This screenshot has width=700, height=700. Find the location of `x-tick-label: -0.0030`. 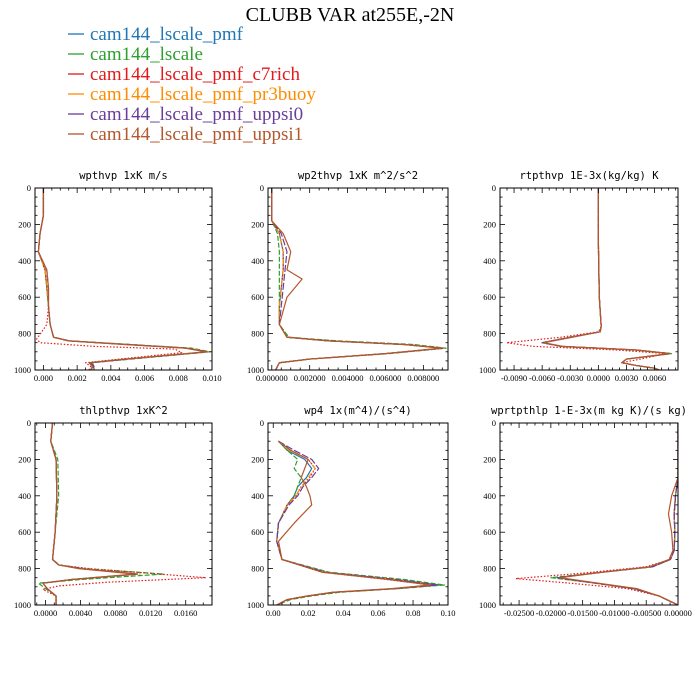

x-tick-label: -0.0030 is located at coordinates (570, 378).